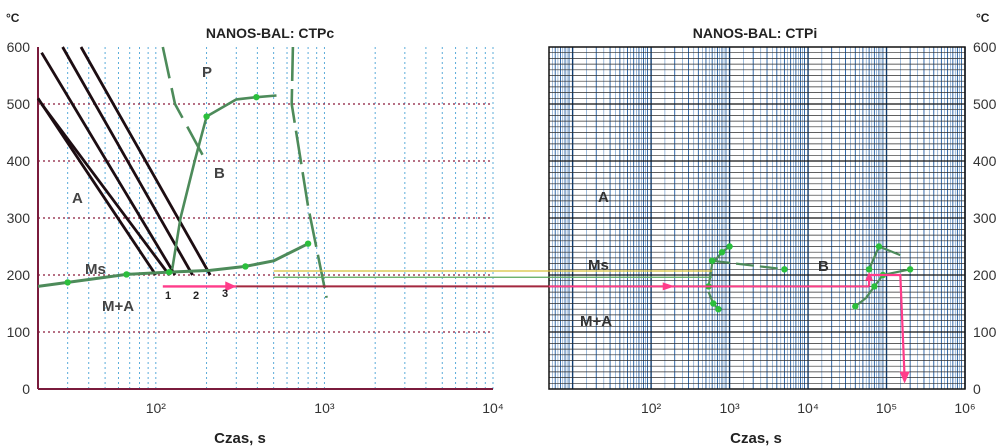 The image size is (1008, 448). What do you see at coordinates (886, 408) in the screenshot?
I see `x-tick-label: 10⁵` at bounding box center [886, 408].